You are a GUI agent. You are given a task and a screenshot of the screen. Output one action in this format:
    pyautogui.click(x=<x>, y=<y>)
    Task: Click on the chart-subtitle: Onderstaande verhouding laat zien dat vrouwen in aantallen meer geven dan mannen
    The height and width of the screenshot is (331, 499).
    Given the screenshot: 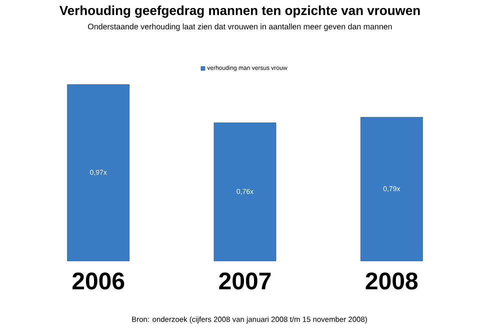 What is the action you would take?
    pyautogui.click(x=240, y=27)
    